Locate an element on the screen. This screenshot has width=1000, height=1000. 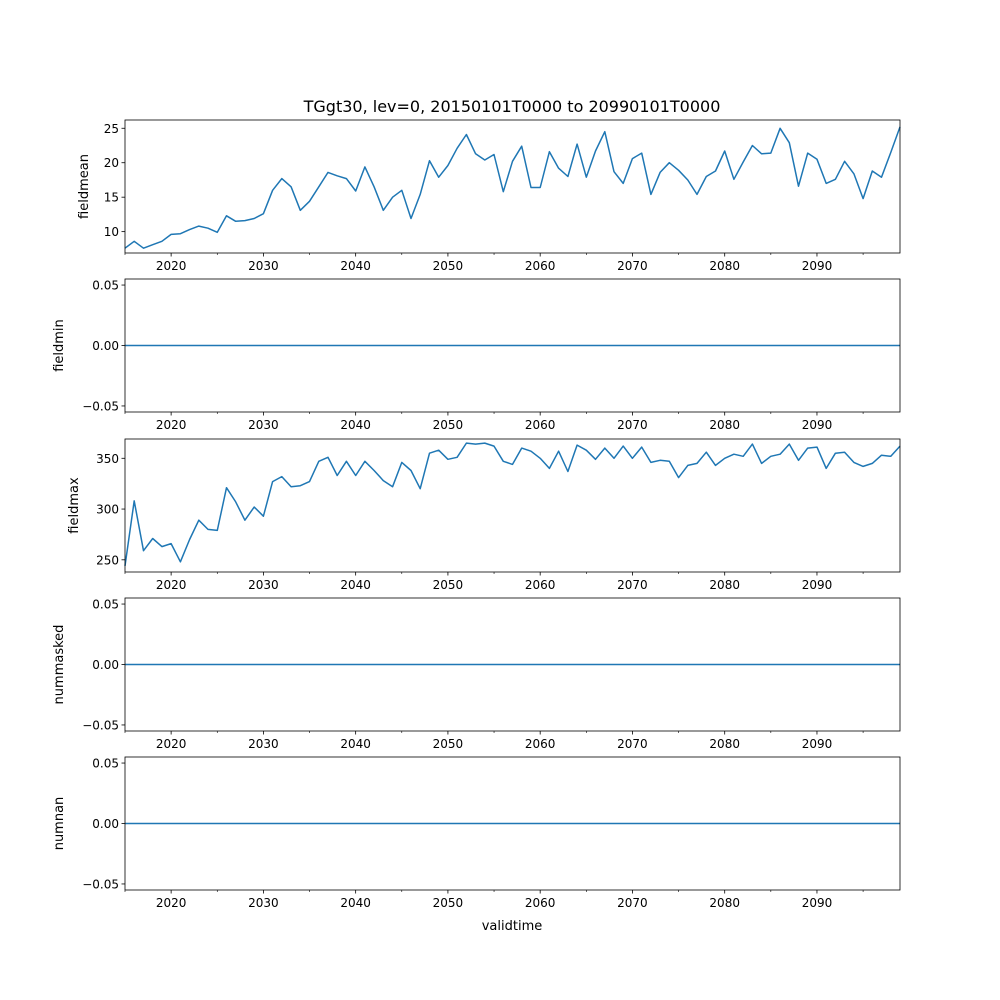
fieldmax-series-line is located at coordinates (512, 504).